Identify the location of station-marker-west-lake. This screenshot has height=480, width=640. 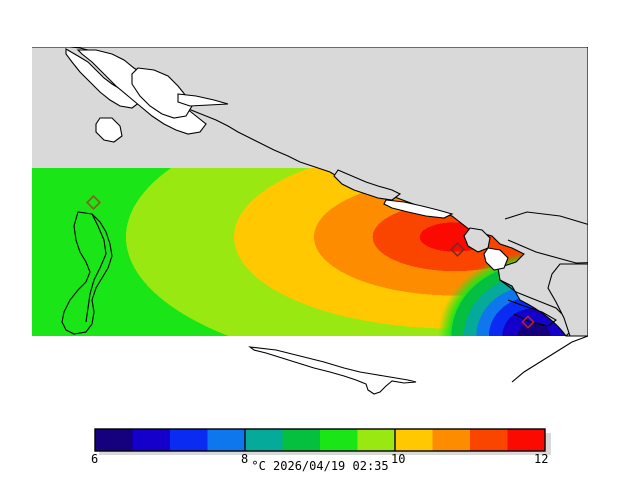
(93, 202).